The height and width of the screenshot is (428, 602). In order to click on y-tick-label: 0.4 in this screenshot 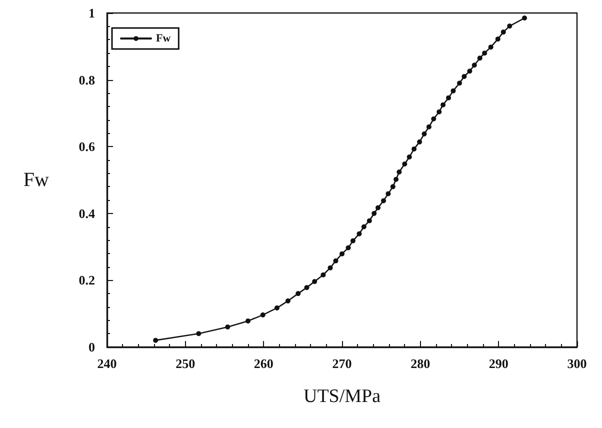, I will do `click(87, 213)`.